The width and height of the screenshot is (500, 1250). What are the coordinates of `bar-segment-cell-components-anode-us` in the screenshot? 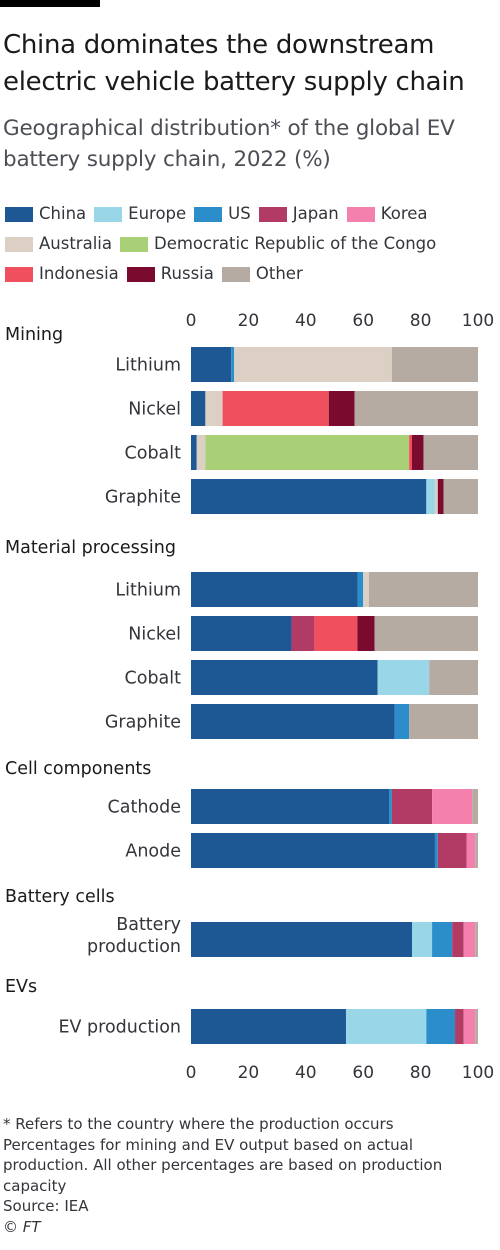 It's located at (436, 850).